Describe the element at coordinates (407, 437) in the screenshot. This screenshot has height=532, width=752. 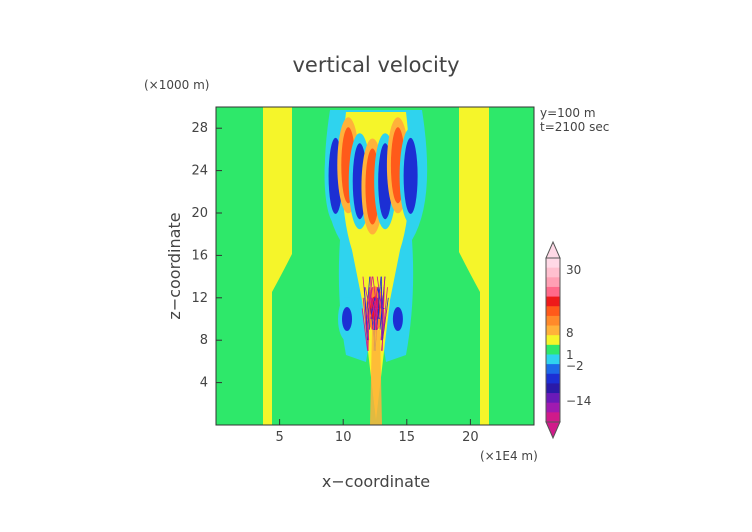
I see `x-tick-label: 15` at that location.